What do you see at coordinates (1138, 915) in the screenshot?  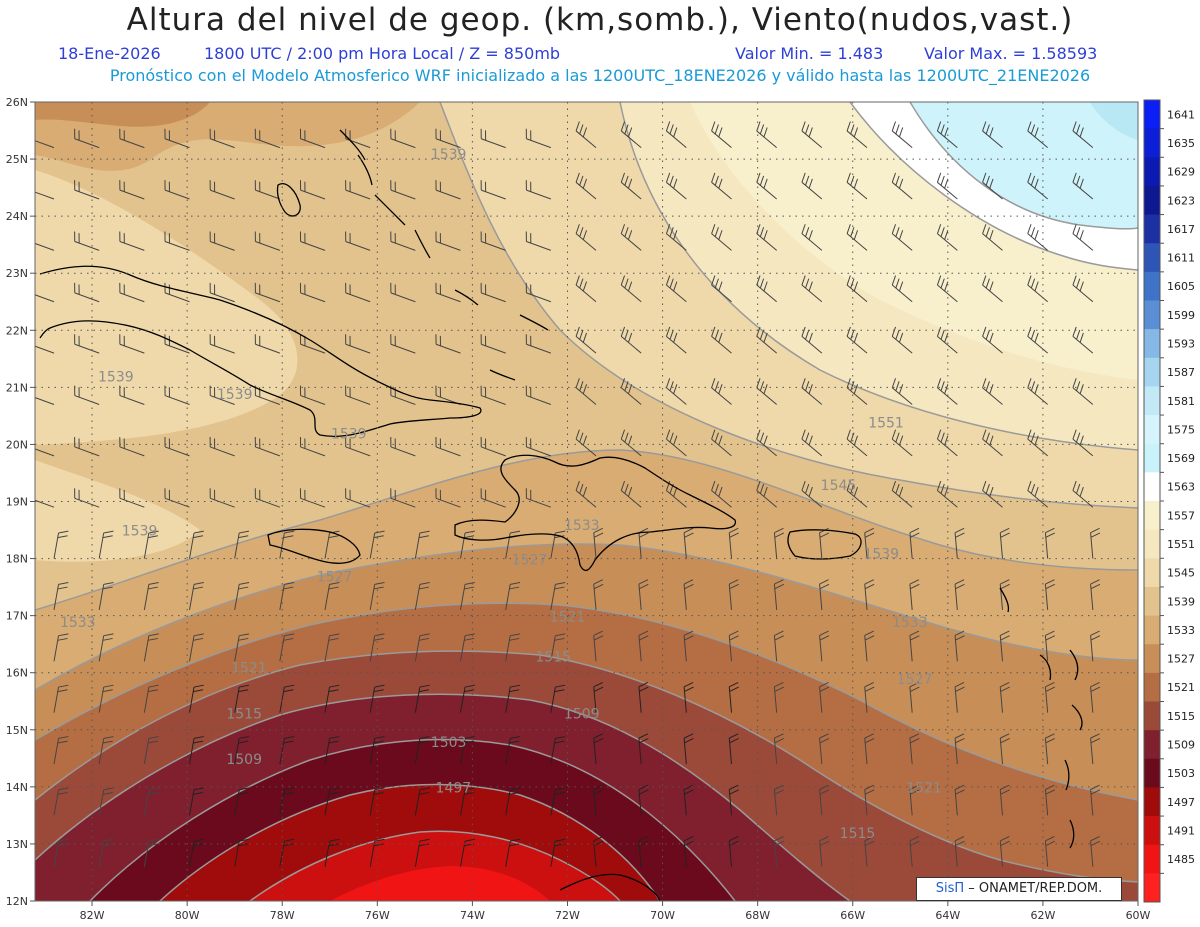 I see `lon-label: 60W` at bounding box center [1138, 915].